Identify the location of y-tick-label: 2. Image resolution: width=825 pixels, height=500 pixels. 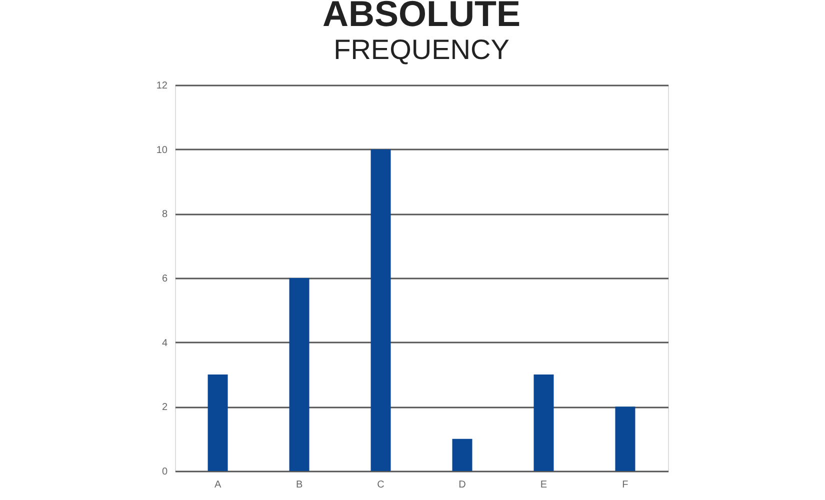
(165, 408).